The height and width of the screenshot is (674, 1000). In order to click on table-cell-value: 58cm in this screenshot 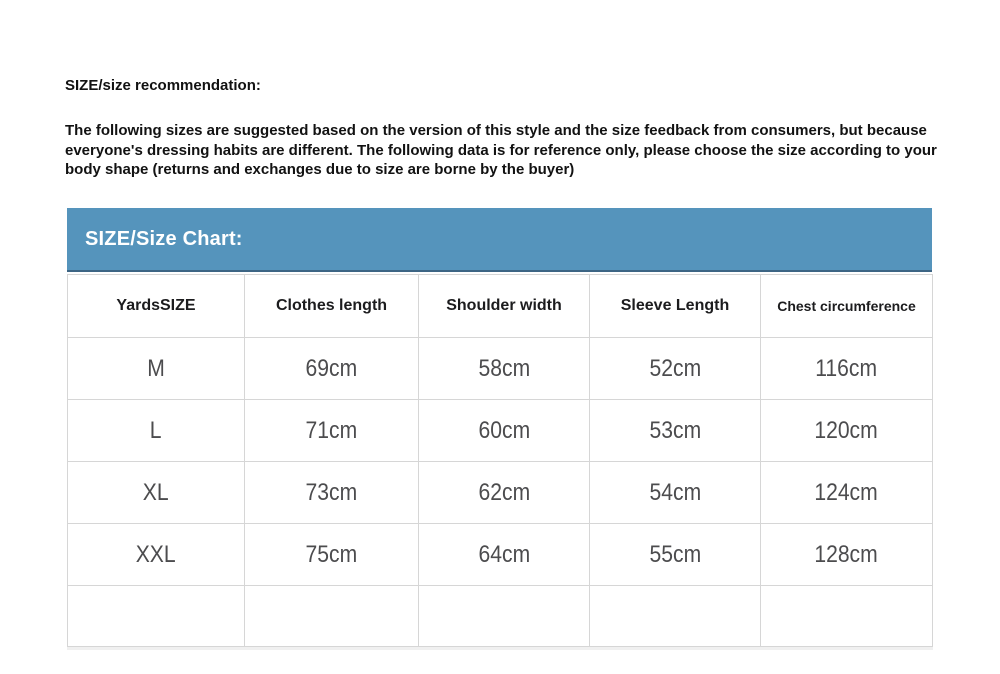, I will do `click(504, 368)`.